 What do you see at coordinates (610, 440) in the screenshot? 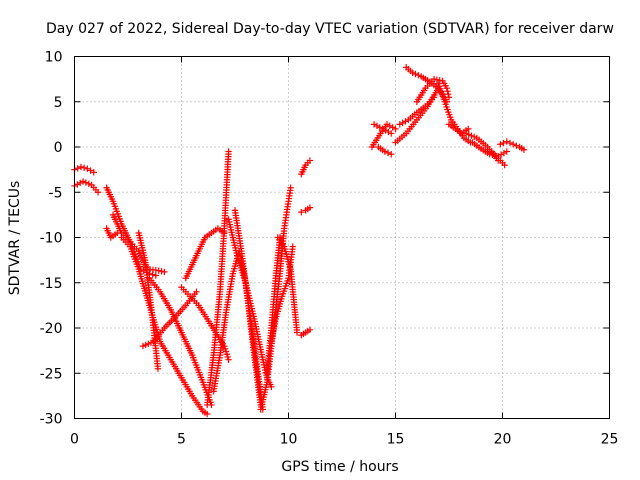
I see `x-tick-label: 25` at bounding box center [610, 440].